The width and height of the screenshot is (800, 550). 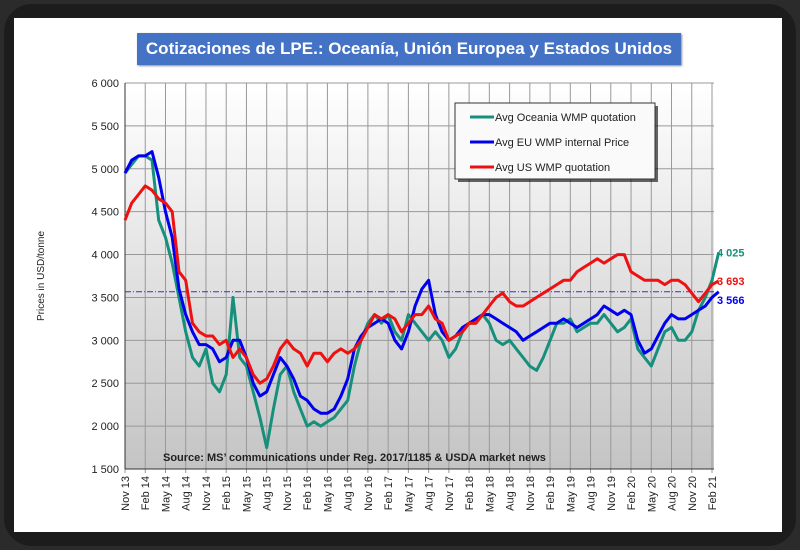 What do you see at coordinates (187, 493) in the screenshot?
I see `x-tick-label: Aug 14` at bounding box center [187, 493].